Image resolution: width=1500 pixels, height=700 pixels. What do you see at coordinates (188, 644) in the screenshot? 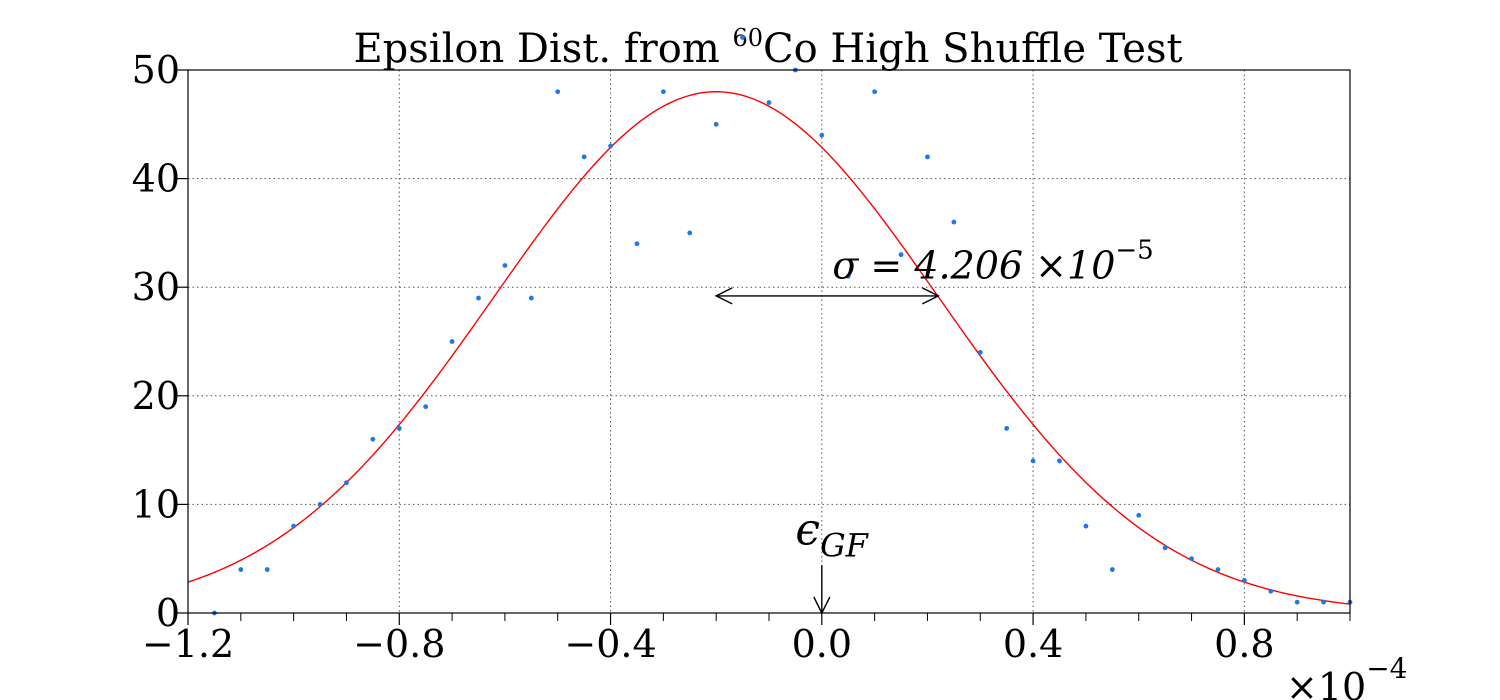
I see `x-tick-label: −1.2` at bounding box center [188, 644].